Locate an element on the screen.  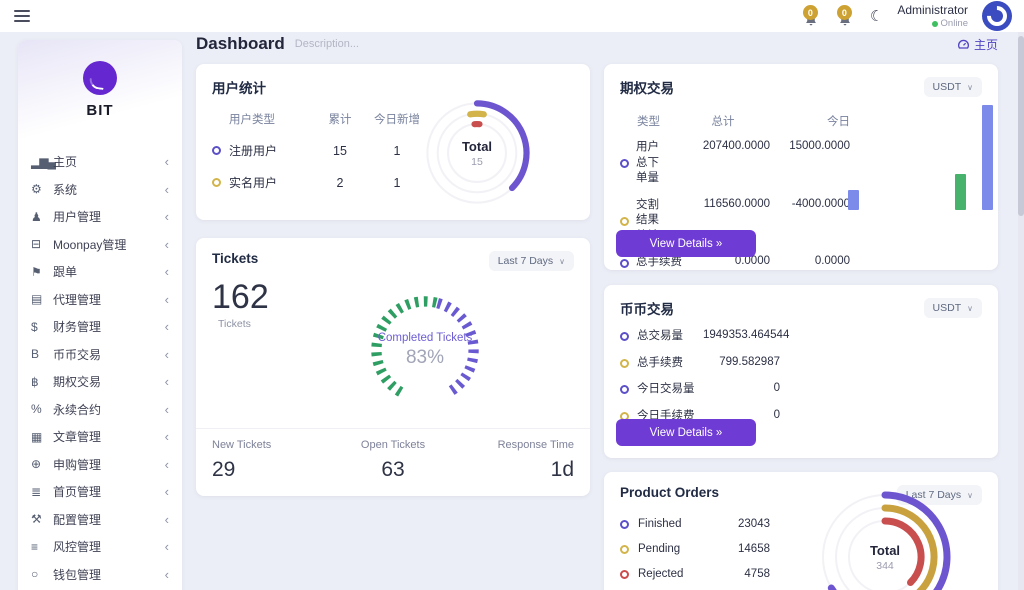
sidebar-item: ≡ 风控管理 ‹ is located at coordinates (100, 547).